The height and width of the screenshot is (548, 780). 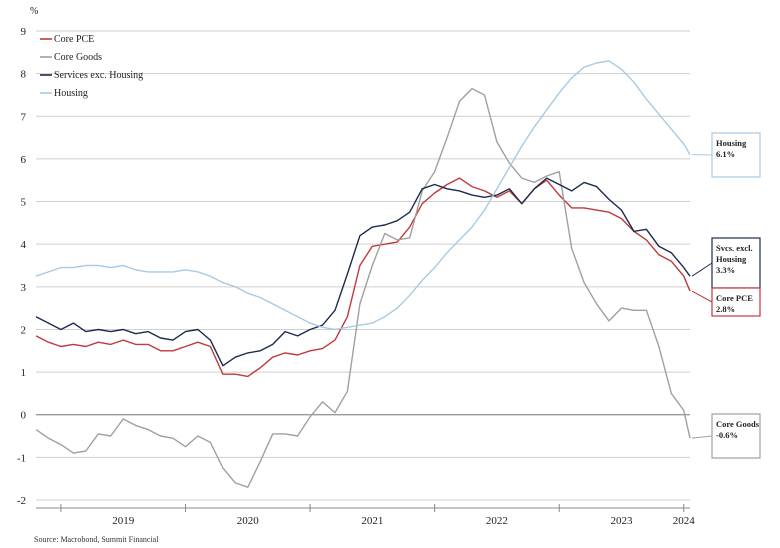 What do you see at coordinates (98, 75) in the screenshot?
I see `legend-label: Services exc. Housing` at bounding box center [98, 75].